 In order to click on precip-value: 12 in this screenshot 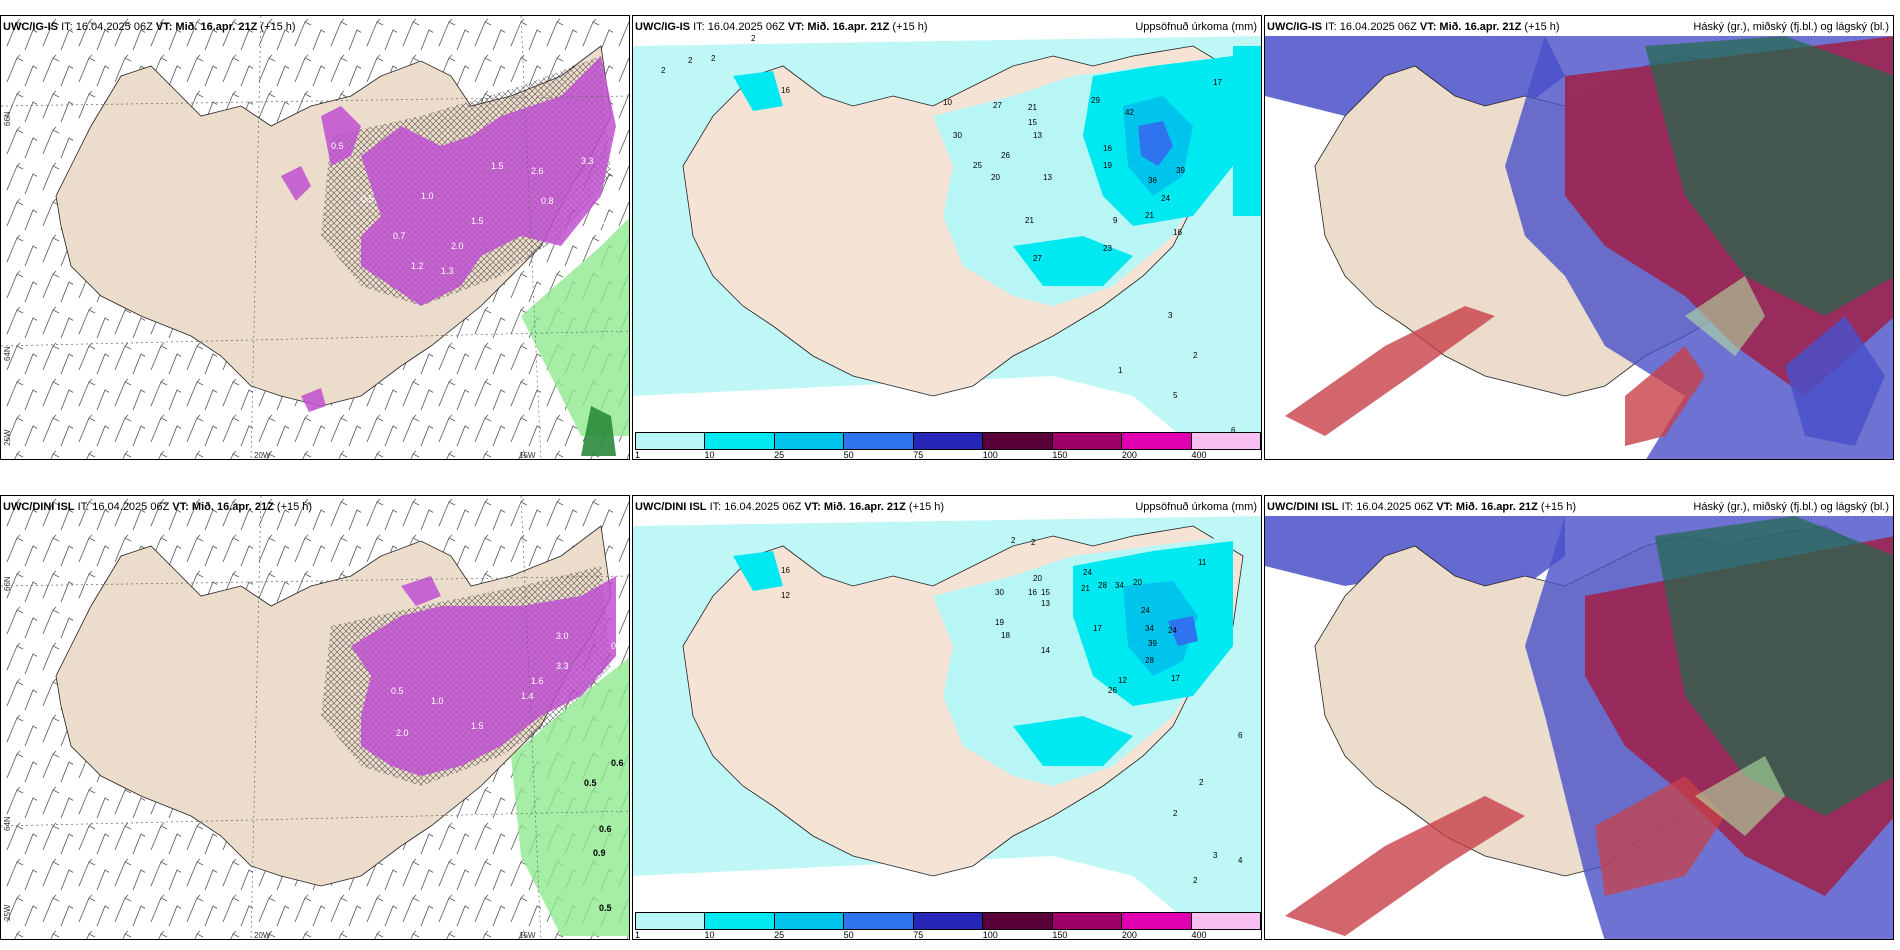, I will do `click(785, 595)`.